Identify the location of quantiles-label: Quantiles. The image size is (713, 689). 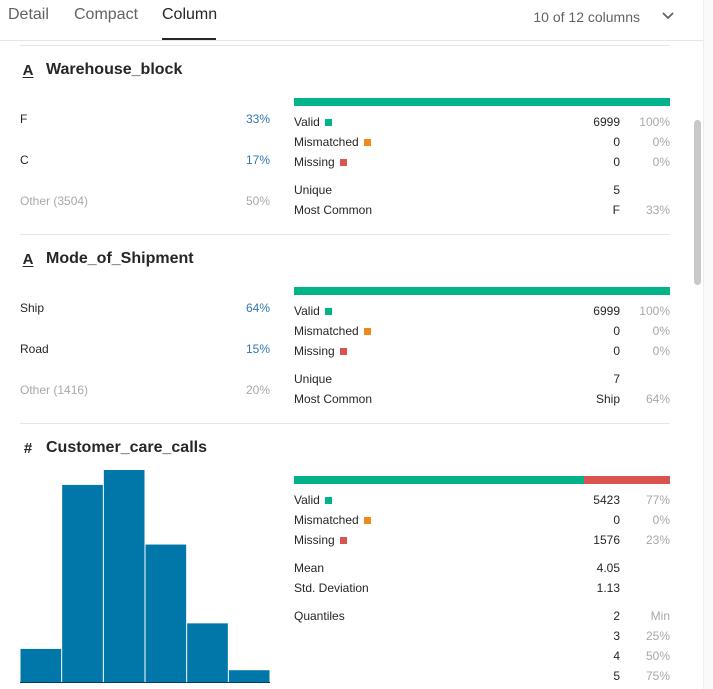
(319, 616).